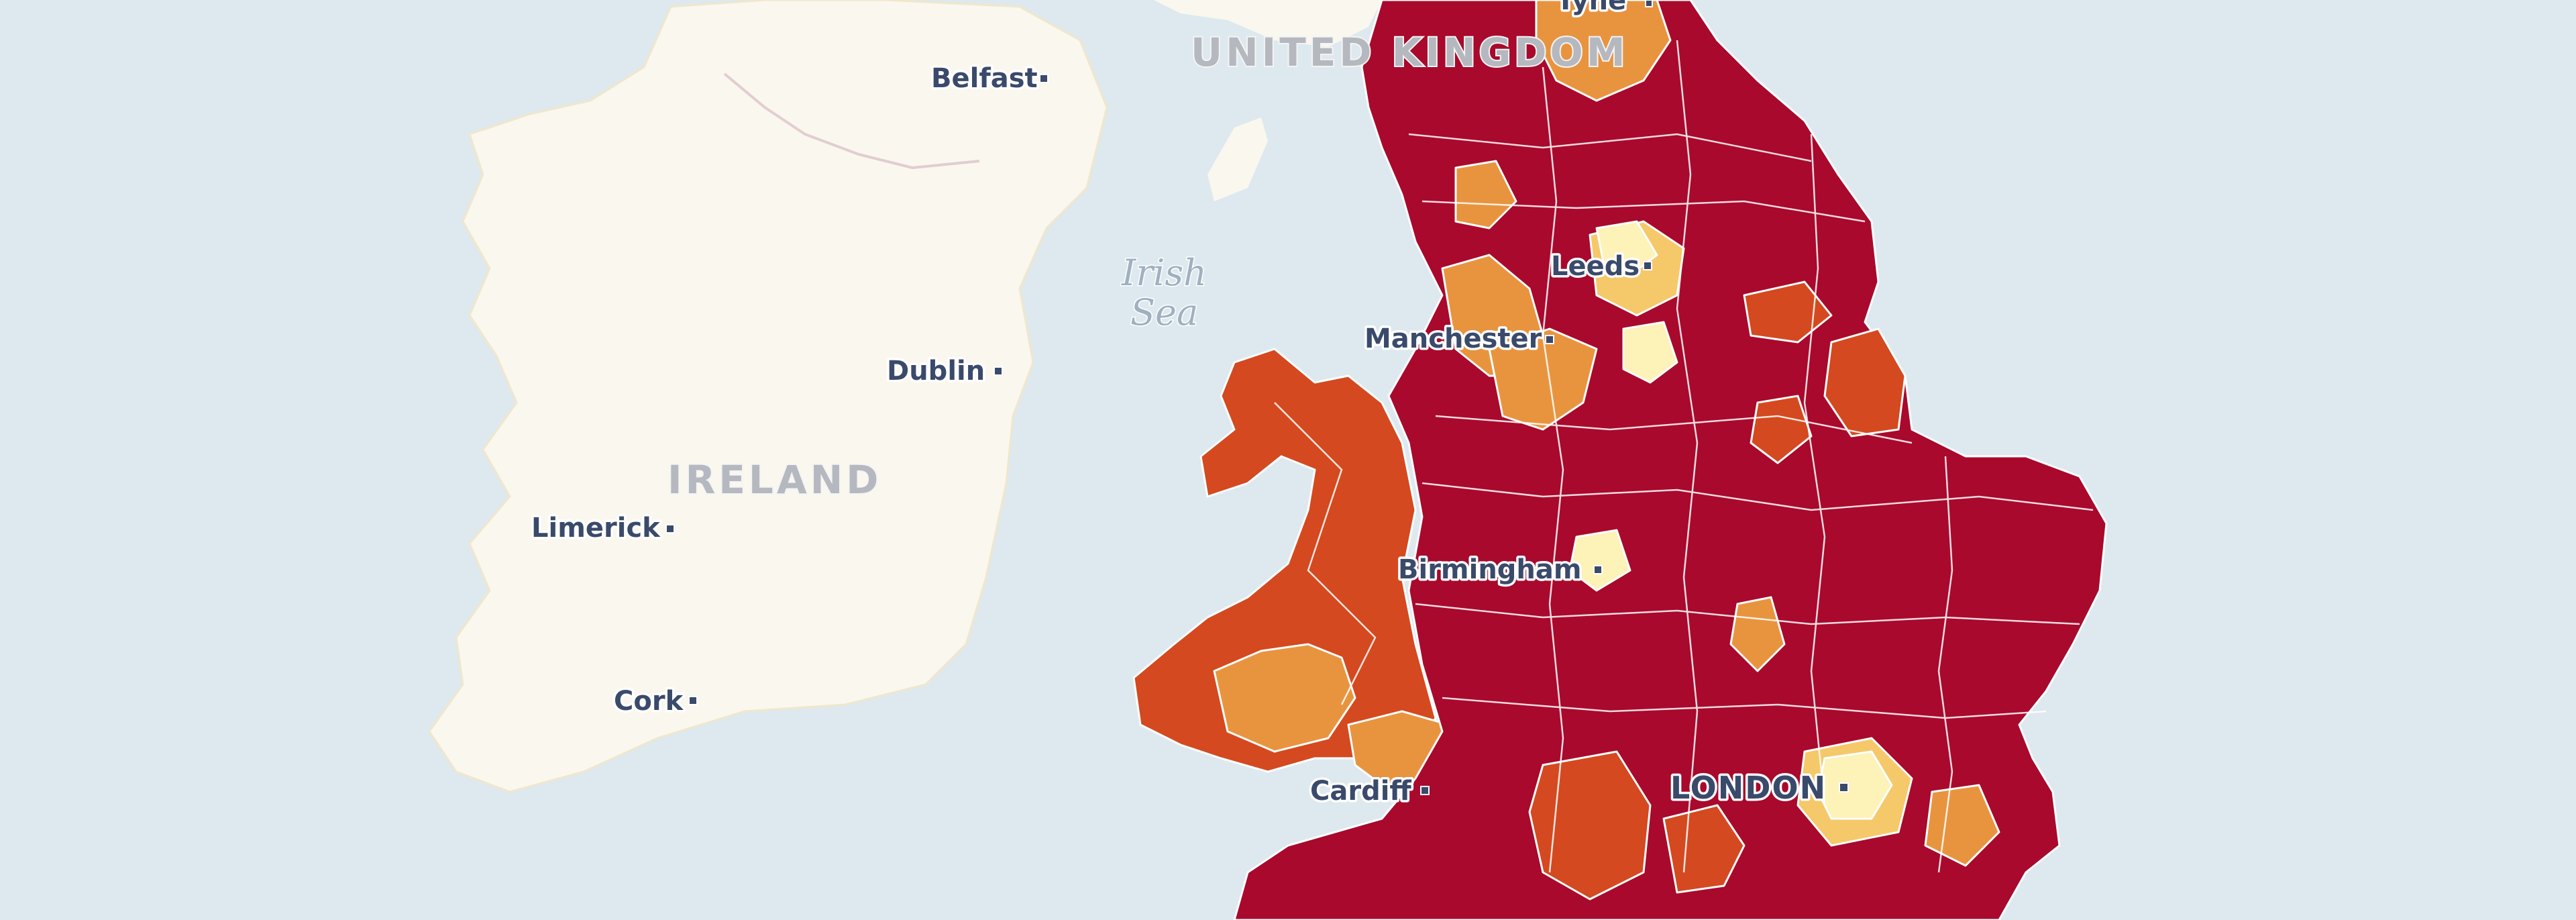  What do you see at coordinates (1591, 8) in the screenshot?
I see `city-label-tyne: Tyne` at bounding box center [1591, 8].